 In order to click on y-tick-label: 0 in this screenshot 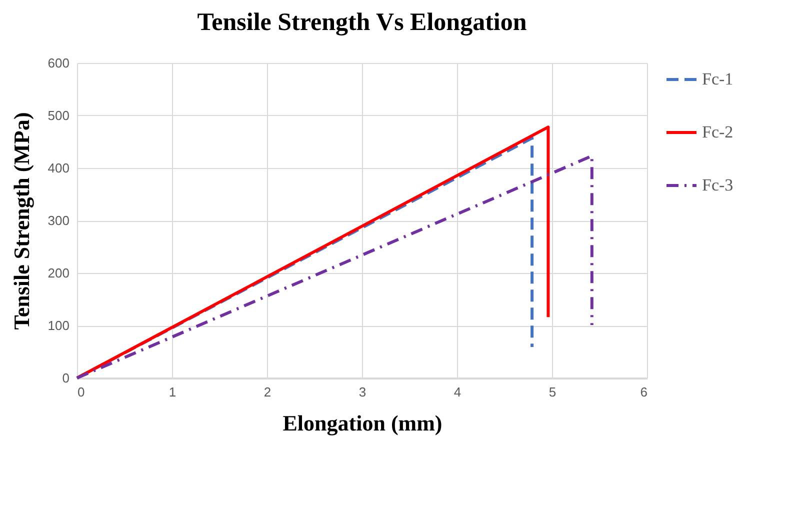, I will do `click(66, 378)`.